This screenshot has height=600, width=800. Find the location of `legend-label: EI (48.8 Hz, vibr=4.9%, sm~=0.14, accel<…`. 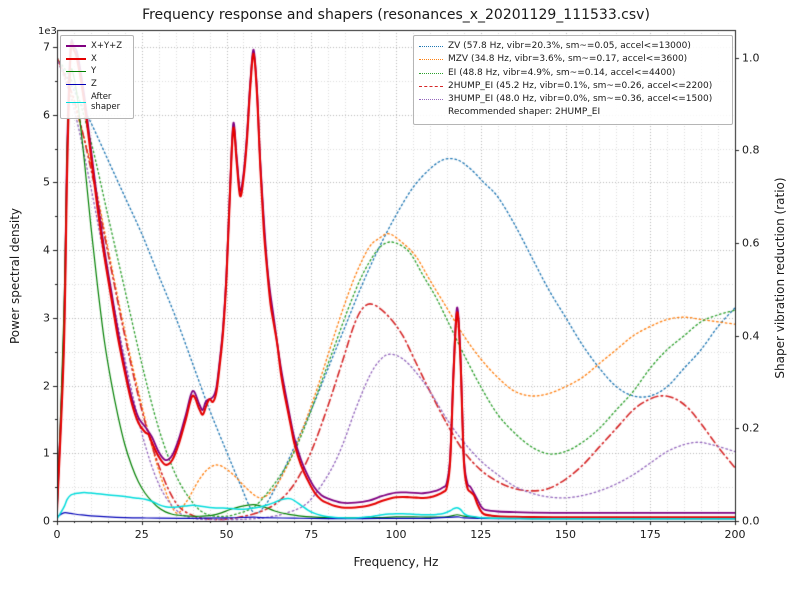

legend-label: EI (48.8 Hz, vibr=4.9%, sm~=0.14, accel<… is located at coordinates (562, 72).